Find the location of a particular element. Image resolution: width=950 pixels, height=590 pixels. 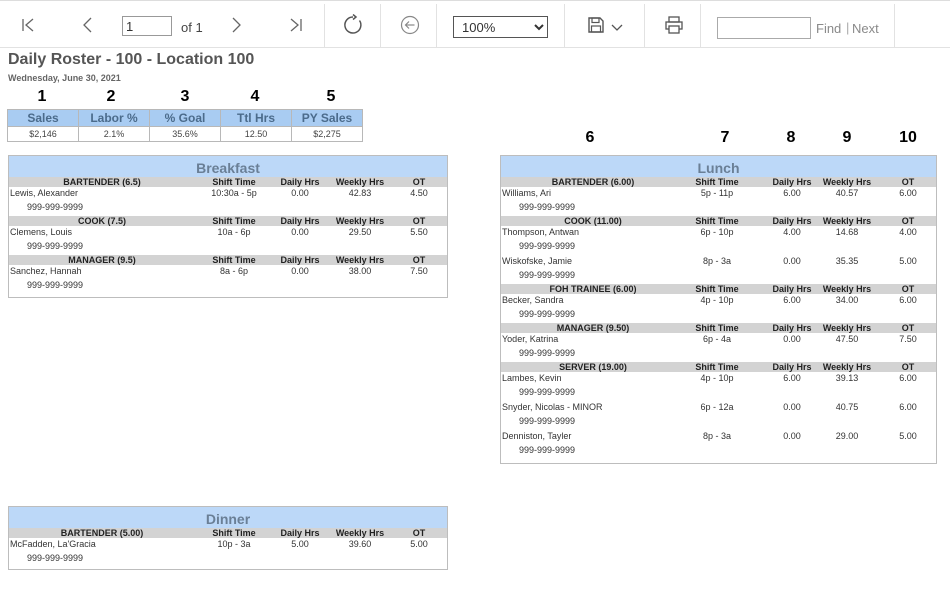

weekly-hrs: 47.50 is located at coordinates (847, 339).